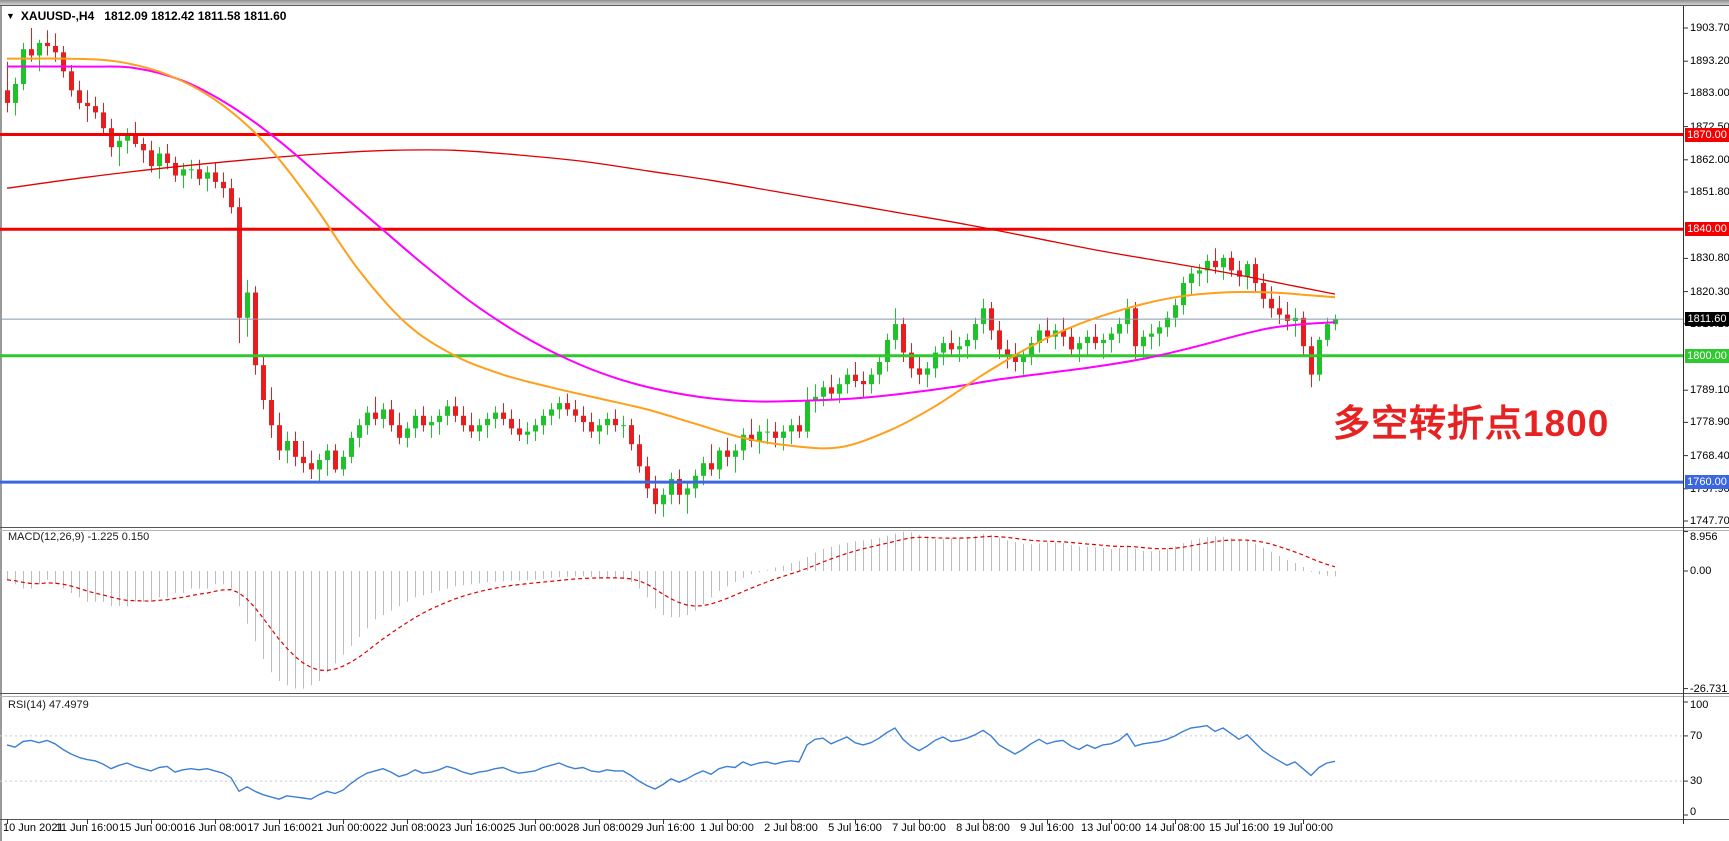 Image resolution: width=1729 pixels, height=841 pixels. I want to click on symbol-dropdown-icon: ▼, so click(10, 16).